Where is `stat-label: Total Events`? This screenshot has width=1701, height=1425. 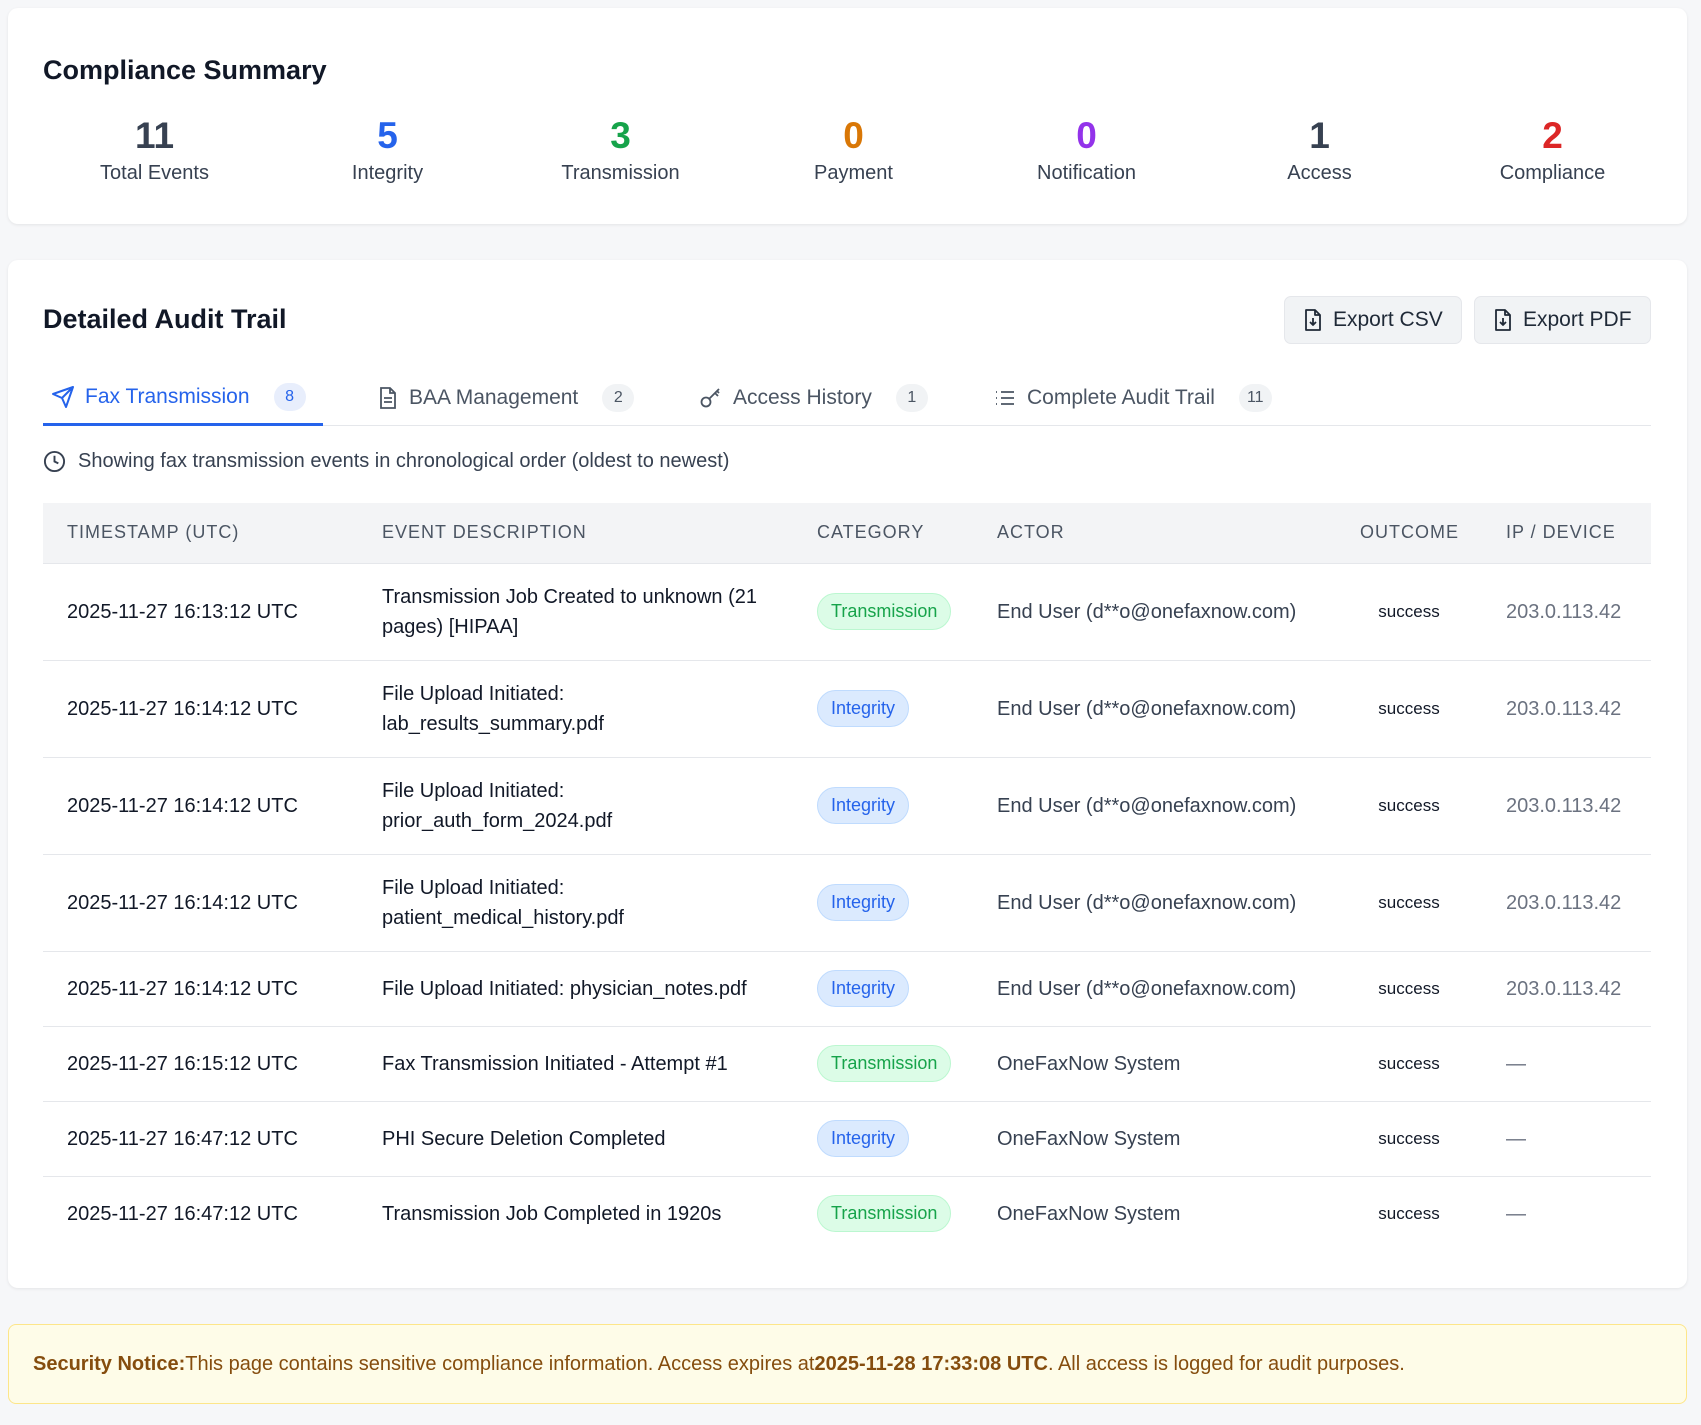 stat-label: Total Events is located at coordinates (154, 173).